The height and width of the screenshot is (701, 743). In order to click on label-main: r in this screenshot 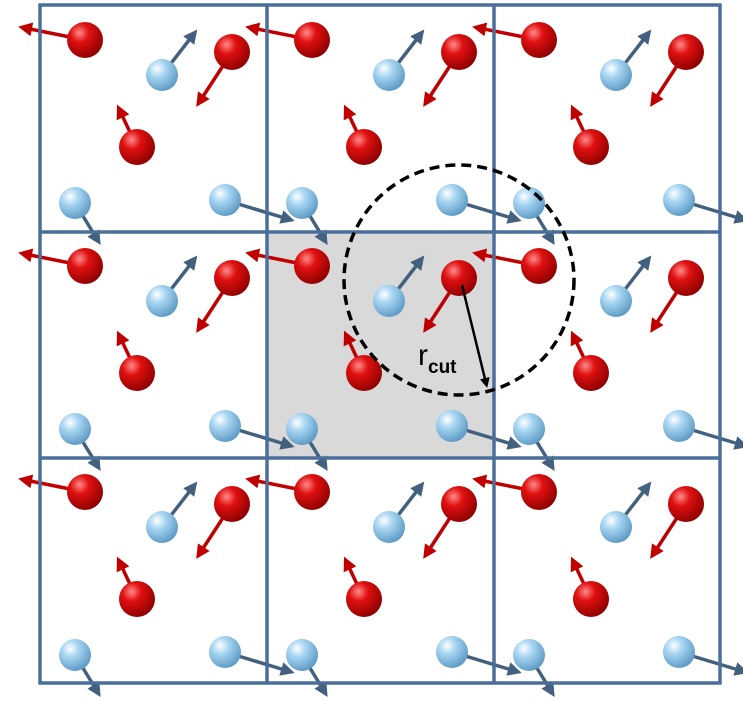, I will do `click(423, 355)`.